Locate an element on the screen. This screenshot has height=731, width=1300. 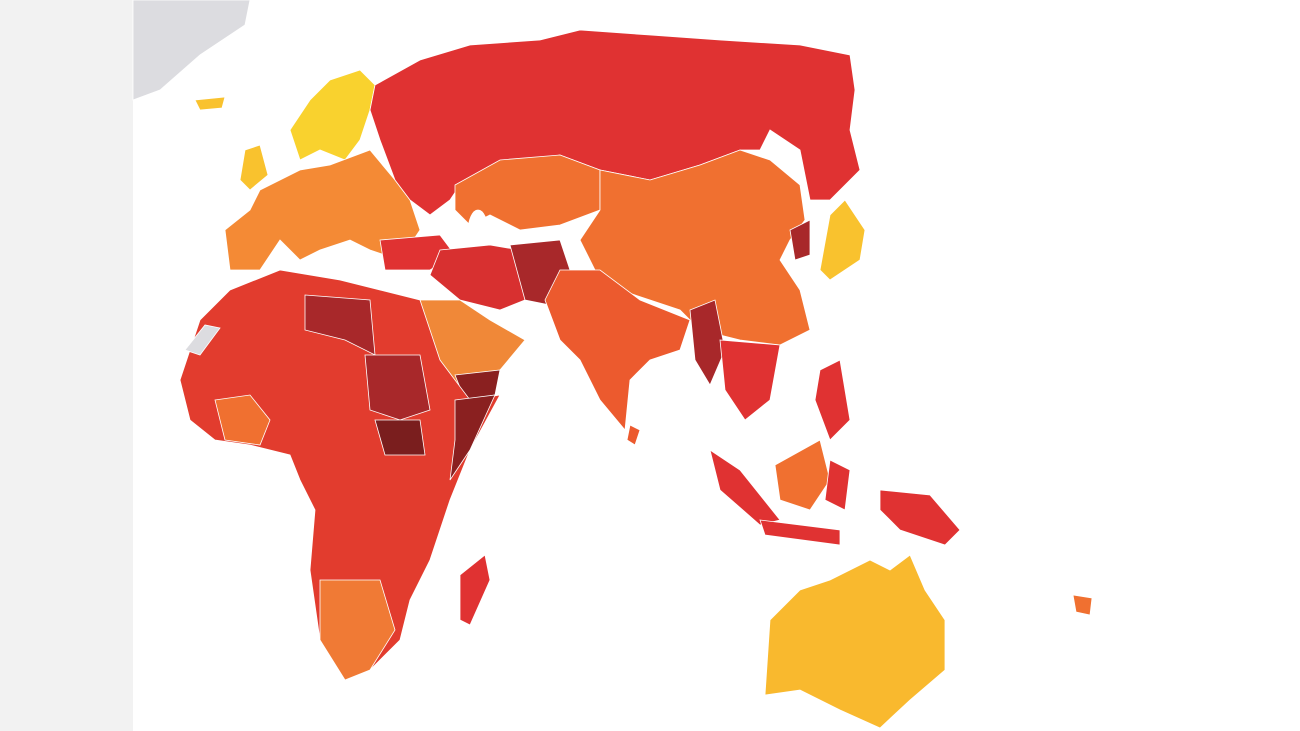
new-guinea is located at coordinates (920, 517).